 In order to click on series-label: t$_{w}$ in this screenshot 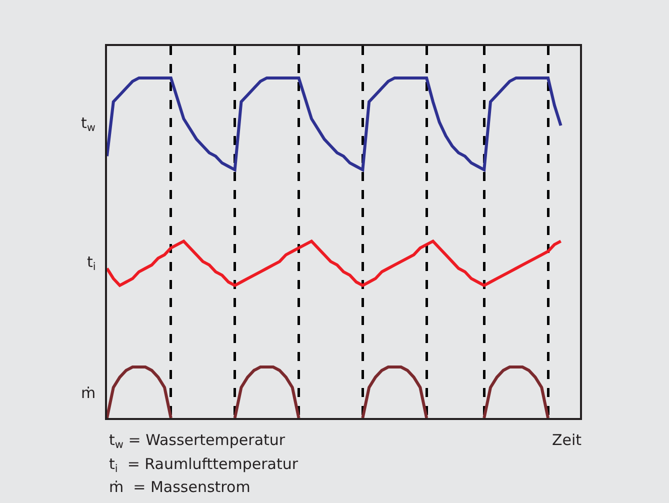, I will do `click(88, 124)`.